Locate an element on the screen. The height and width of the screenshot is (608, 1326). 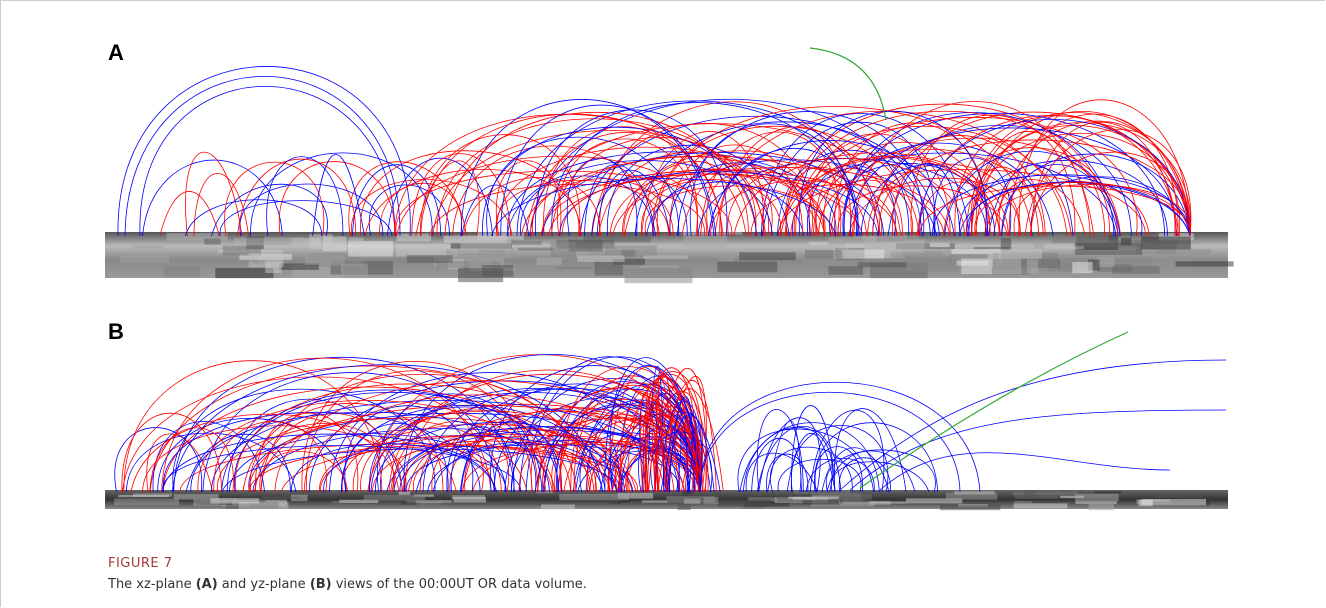
figure-number: FIGURE 7 is located at coordinates (140, 563).